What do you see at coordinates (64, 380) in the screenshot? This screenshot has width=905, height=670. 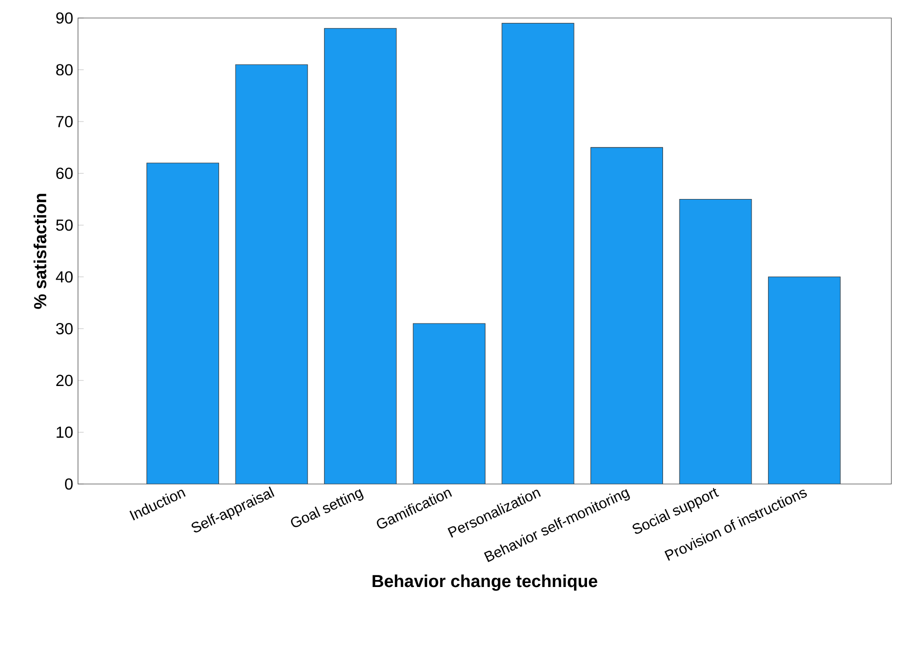 I see `y-tick-label: 20` at bounding box center [64, 380].